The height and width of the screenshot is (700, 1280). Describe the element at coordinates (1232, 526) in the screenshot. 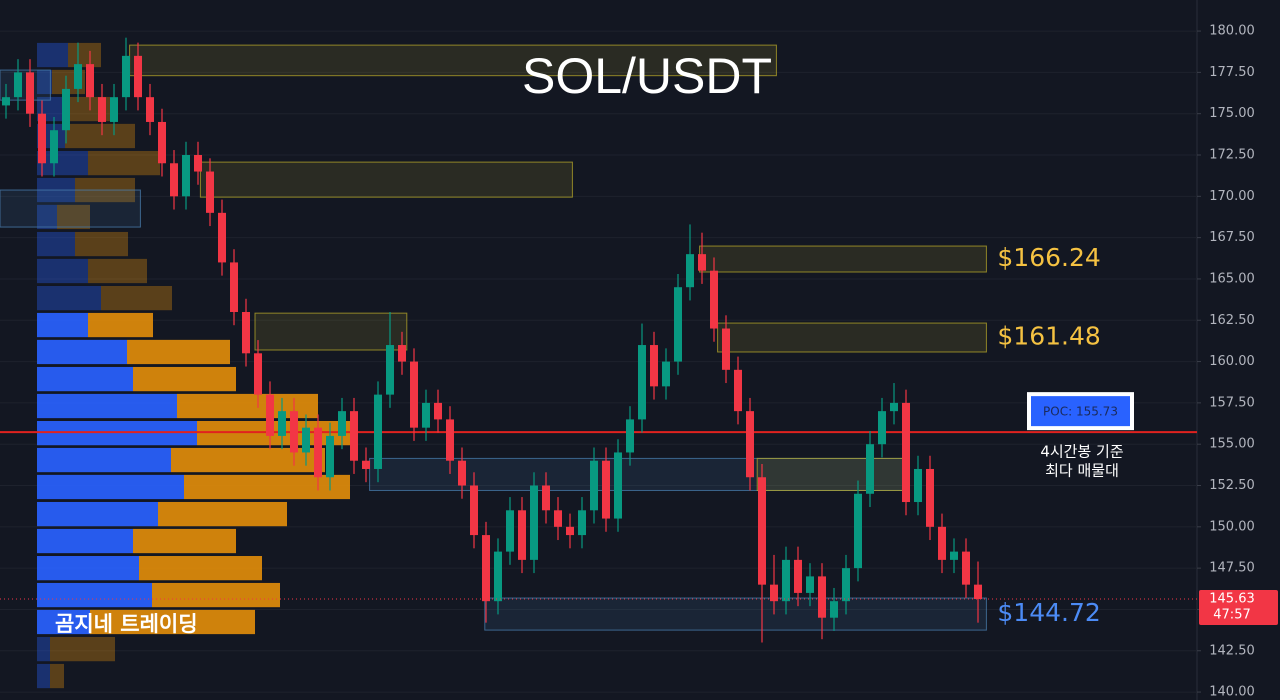

I see `y-tick-label: 150.00` at that location.